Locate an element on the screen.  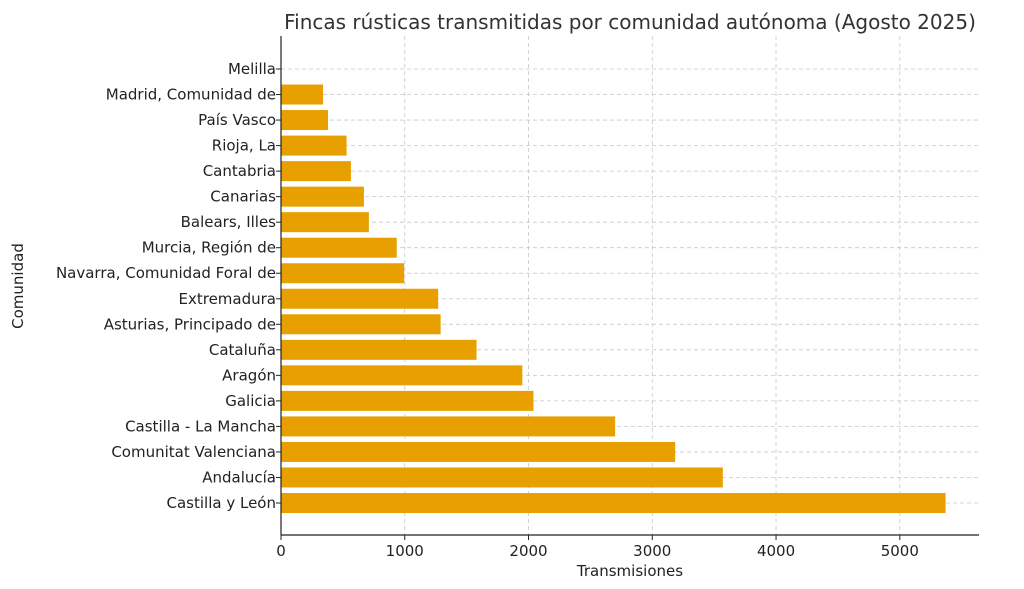
y-tick-label: Murcia, Región de is located at coordinates (209, 248).